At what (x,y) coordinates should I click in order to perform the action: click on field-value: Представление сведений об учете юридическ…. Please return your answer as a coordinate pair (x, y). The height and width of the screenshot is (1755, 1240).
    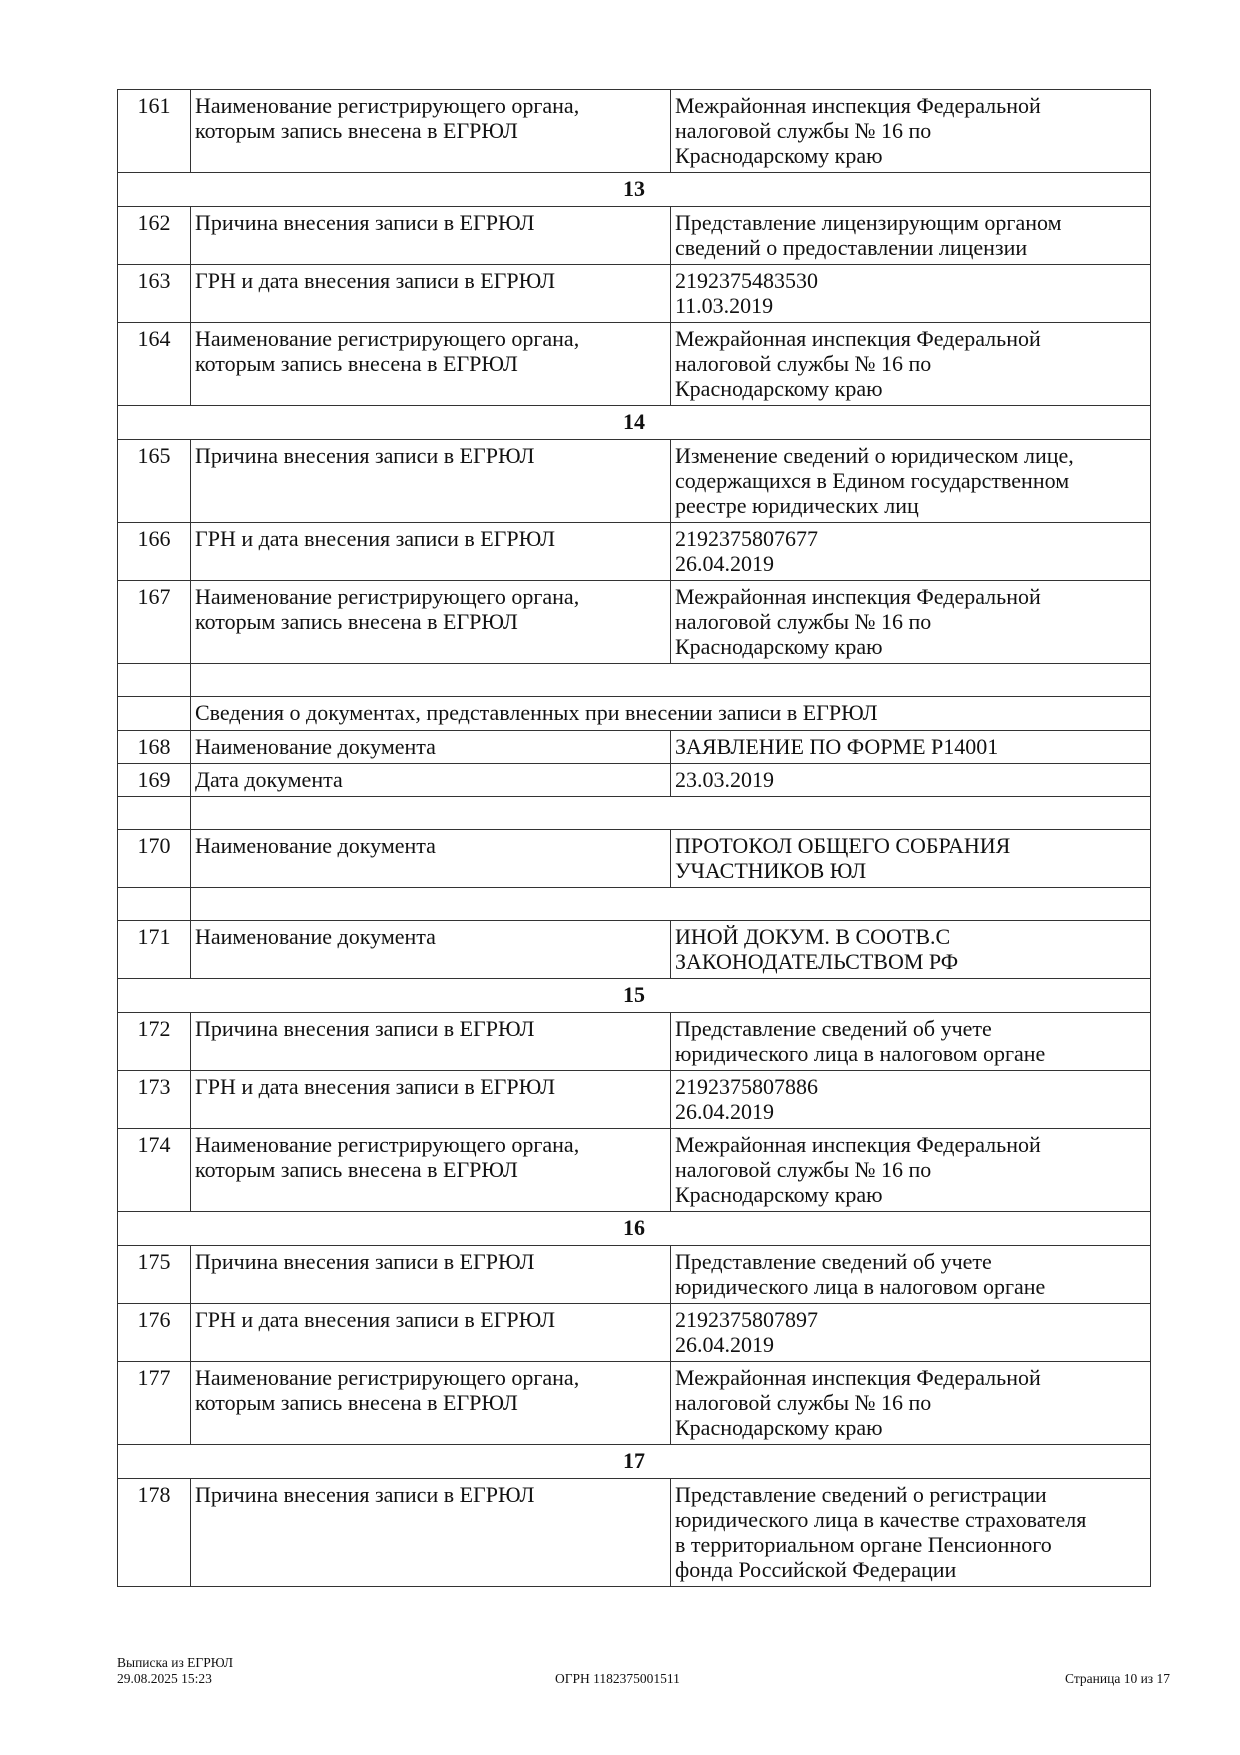
    Looking at the image, I should click on (910, 1274).